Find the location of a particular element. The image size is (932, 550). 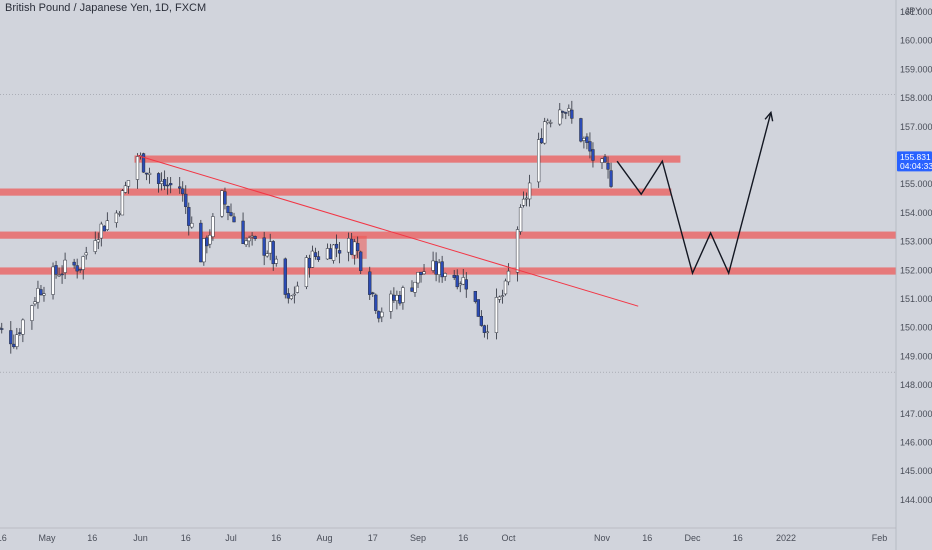

price-tick-label: 152.000 is located at coordinates (916, 270).